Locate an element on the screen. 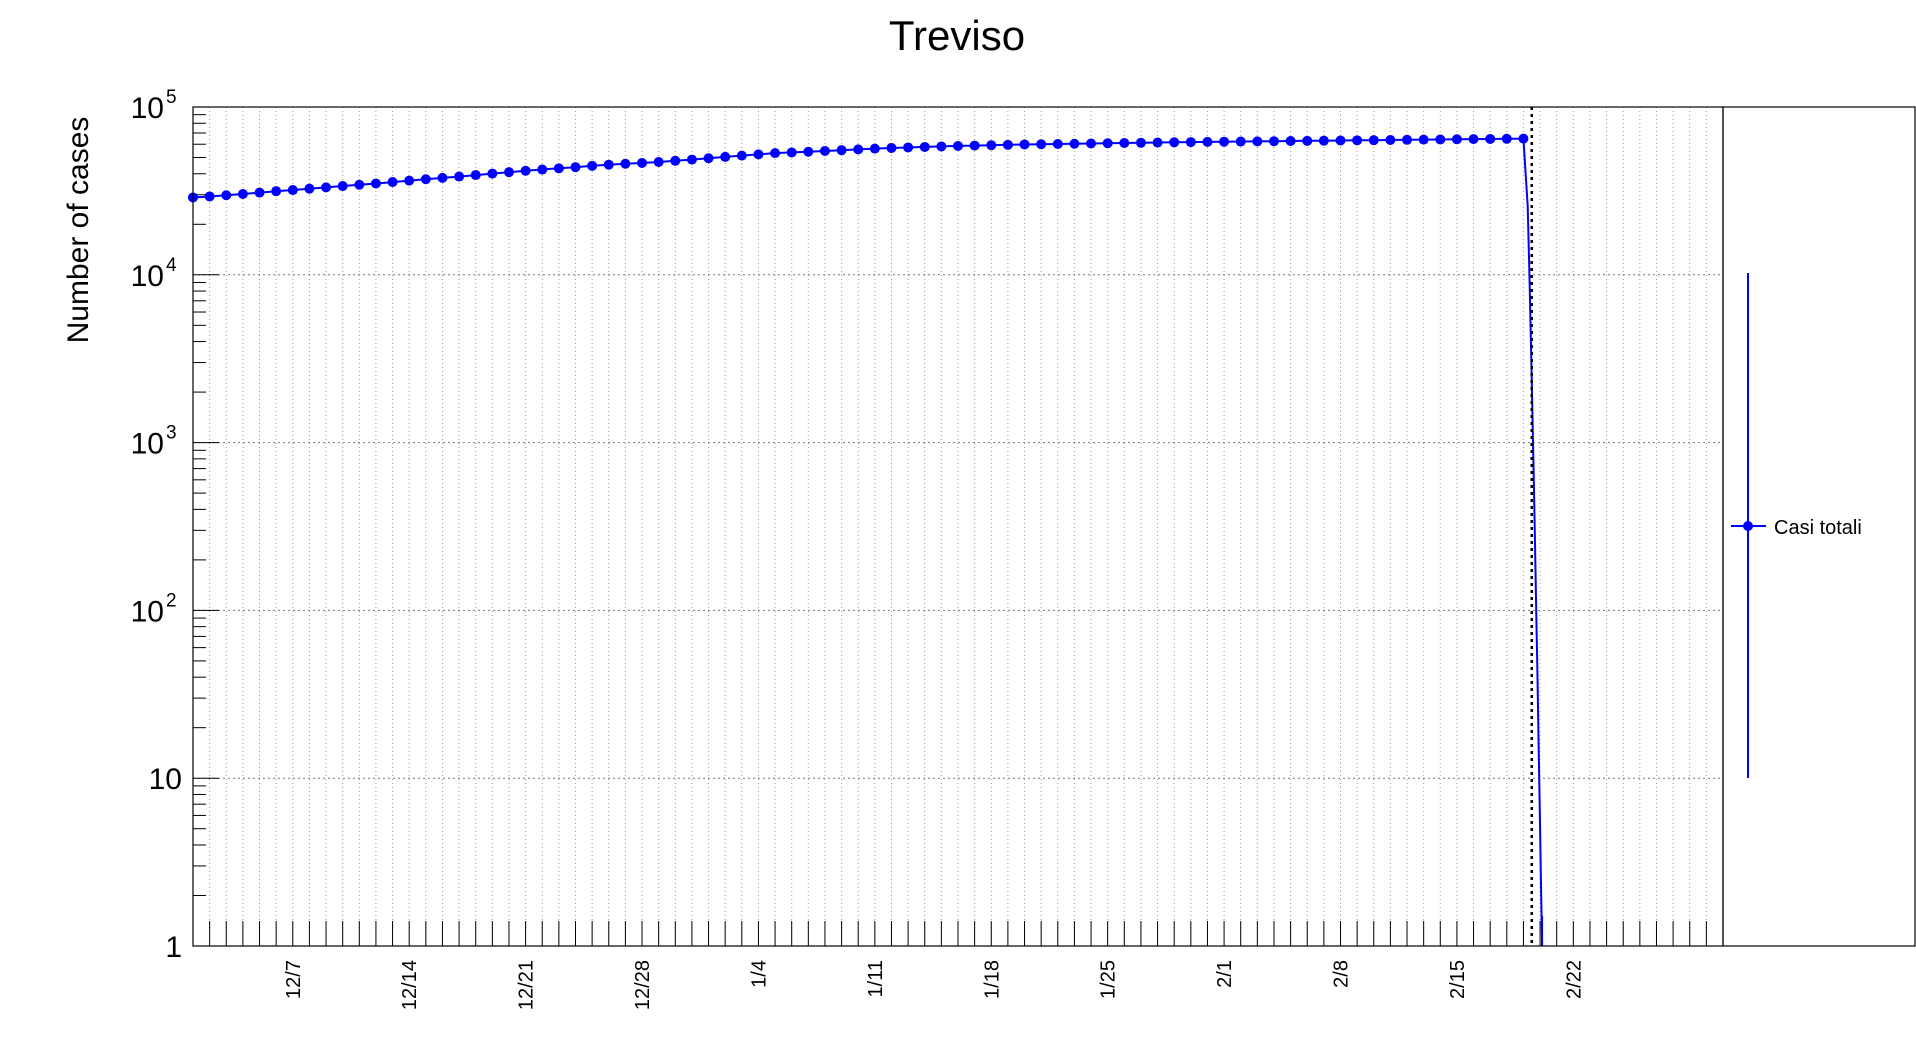 This screenshot has height=1052, width=1916. x-tick-label: 1/25 is located at coordinates (1109, 979).